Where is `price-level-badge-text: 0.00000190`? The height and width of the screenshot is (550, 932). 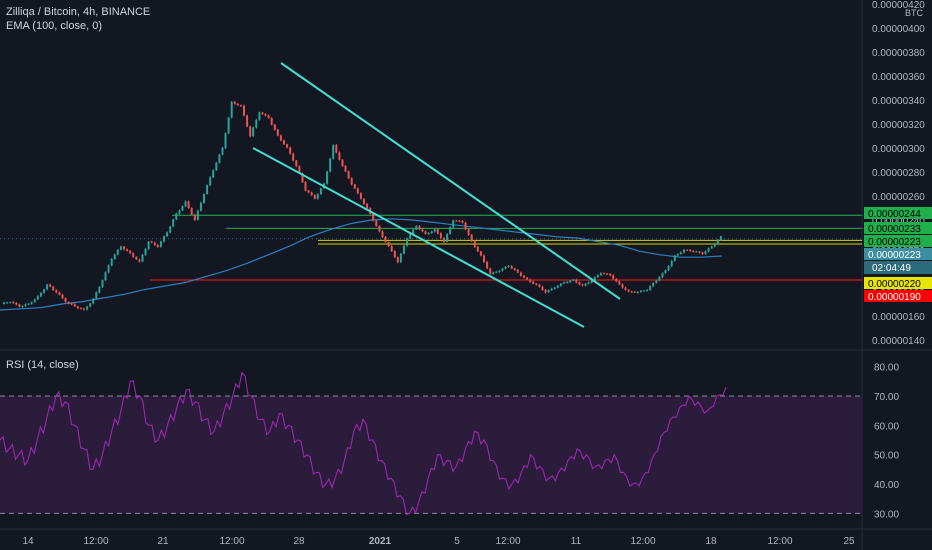
price-level-badge-text: 0.00000190 is located at coordinates (894, 297).